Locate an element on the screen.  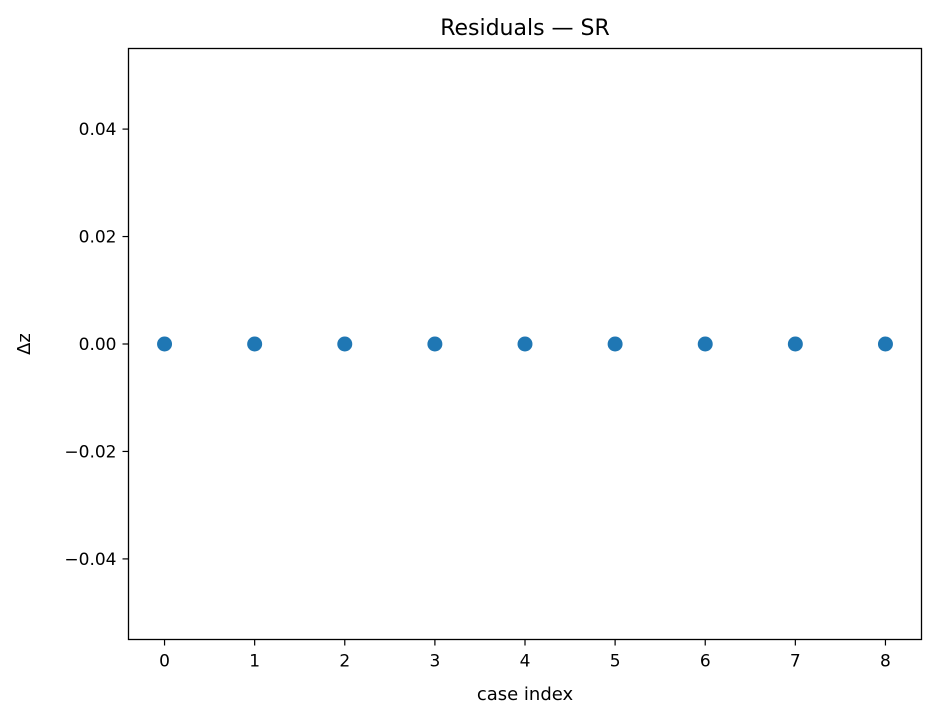
y-tick-label: 0.02 is located at coordinates (98, 238).